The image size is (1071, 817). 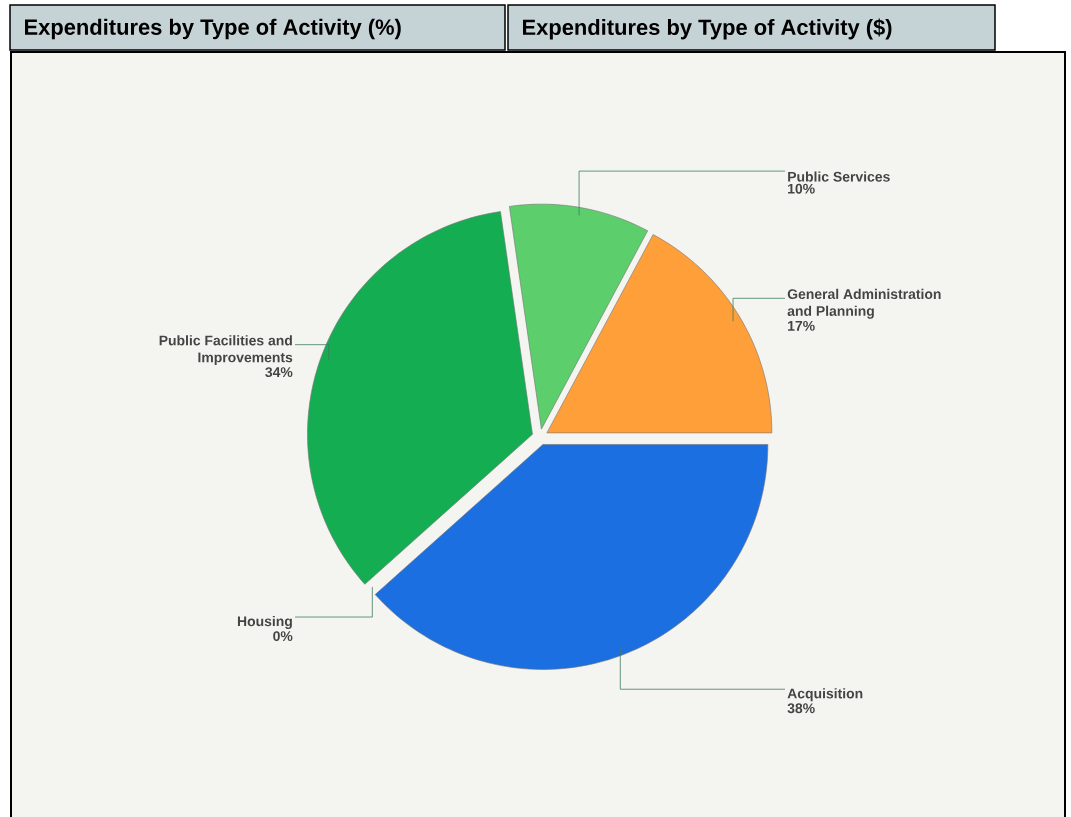 What do you see at coordinates (801, 708) in the screenshot?
I see `data-label: 38%` at bounding box center [801, 708].